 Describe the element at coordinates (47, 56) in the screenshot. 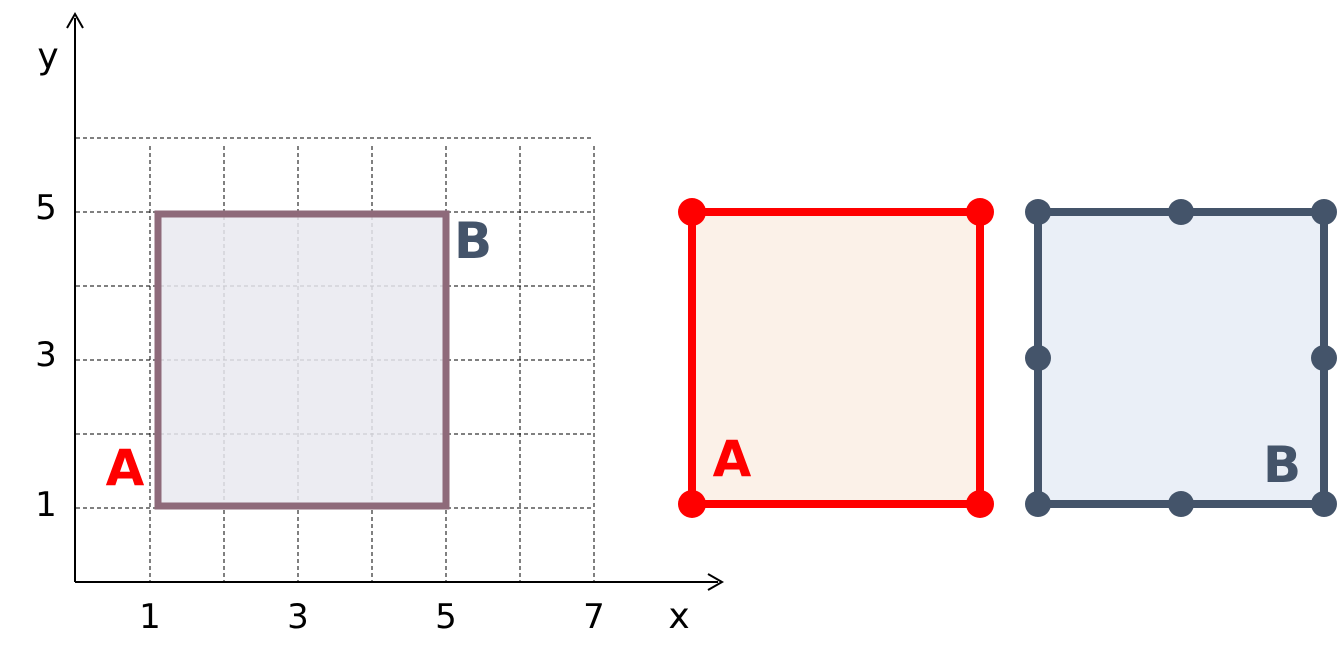

I see `y-axis-label: y` at that location.